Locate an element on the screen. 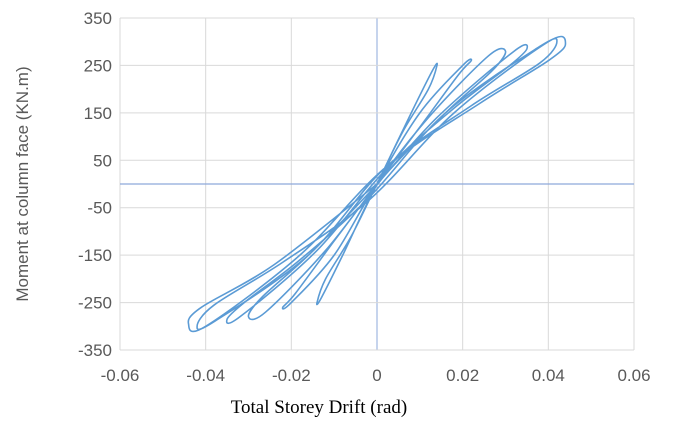 Image resolution: width=676 pixels, height=421 pixels. x-tick-label: -0.06 is located at coordinates (120, 375).